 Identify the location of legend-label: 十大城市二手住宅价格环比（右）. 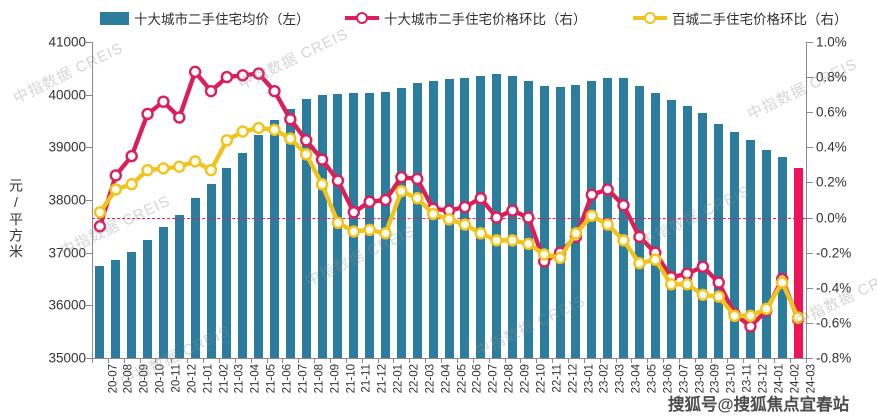
(485, 19).